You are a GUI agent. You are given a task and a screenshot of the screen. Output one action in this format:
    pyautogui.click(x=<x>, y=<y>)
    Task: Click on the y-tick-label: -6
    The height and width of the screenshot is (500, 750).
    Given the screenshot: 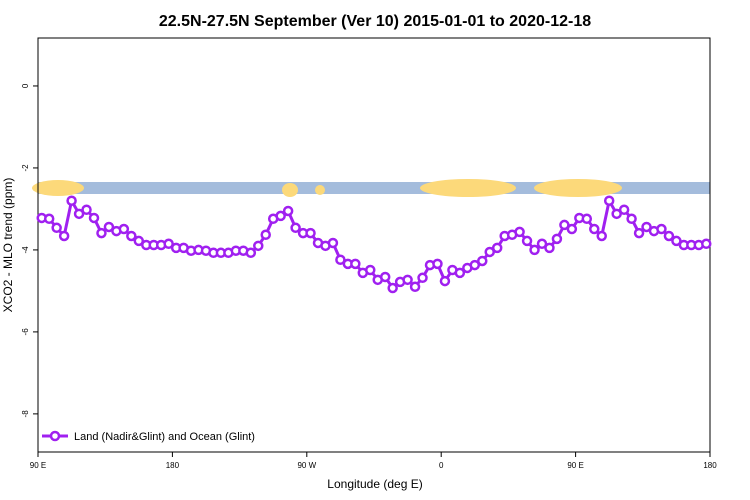 What is the action you would take?
    pyautogui.click(x=25, y=332)
    